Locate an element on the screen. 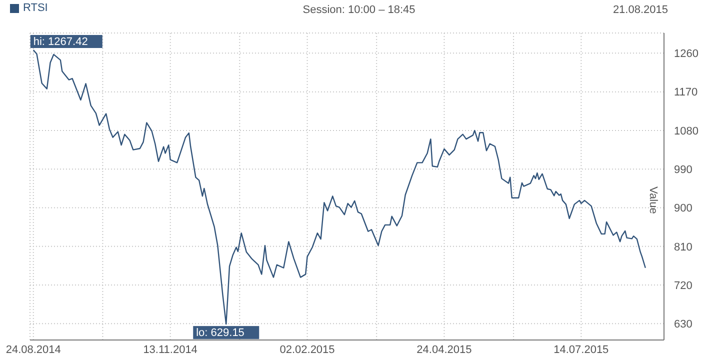 The height and width of the screenshot is (360, 718). x-tick-label: 13.11.2014 is located at coordinates (170, 350).